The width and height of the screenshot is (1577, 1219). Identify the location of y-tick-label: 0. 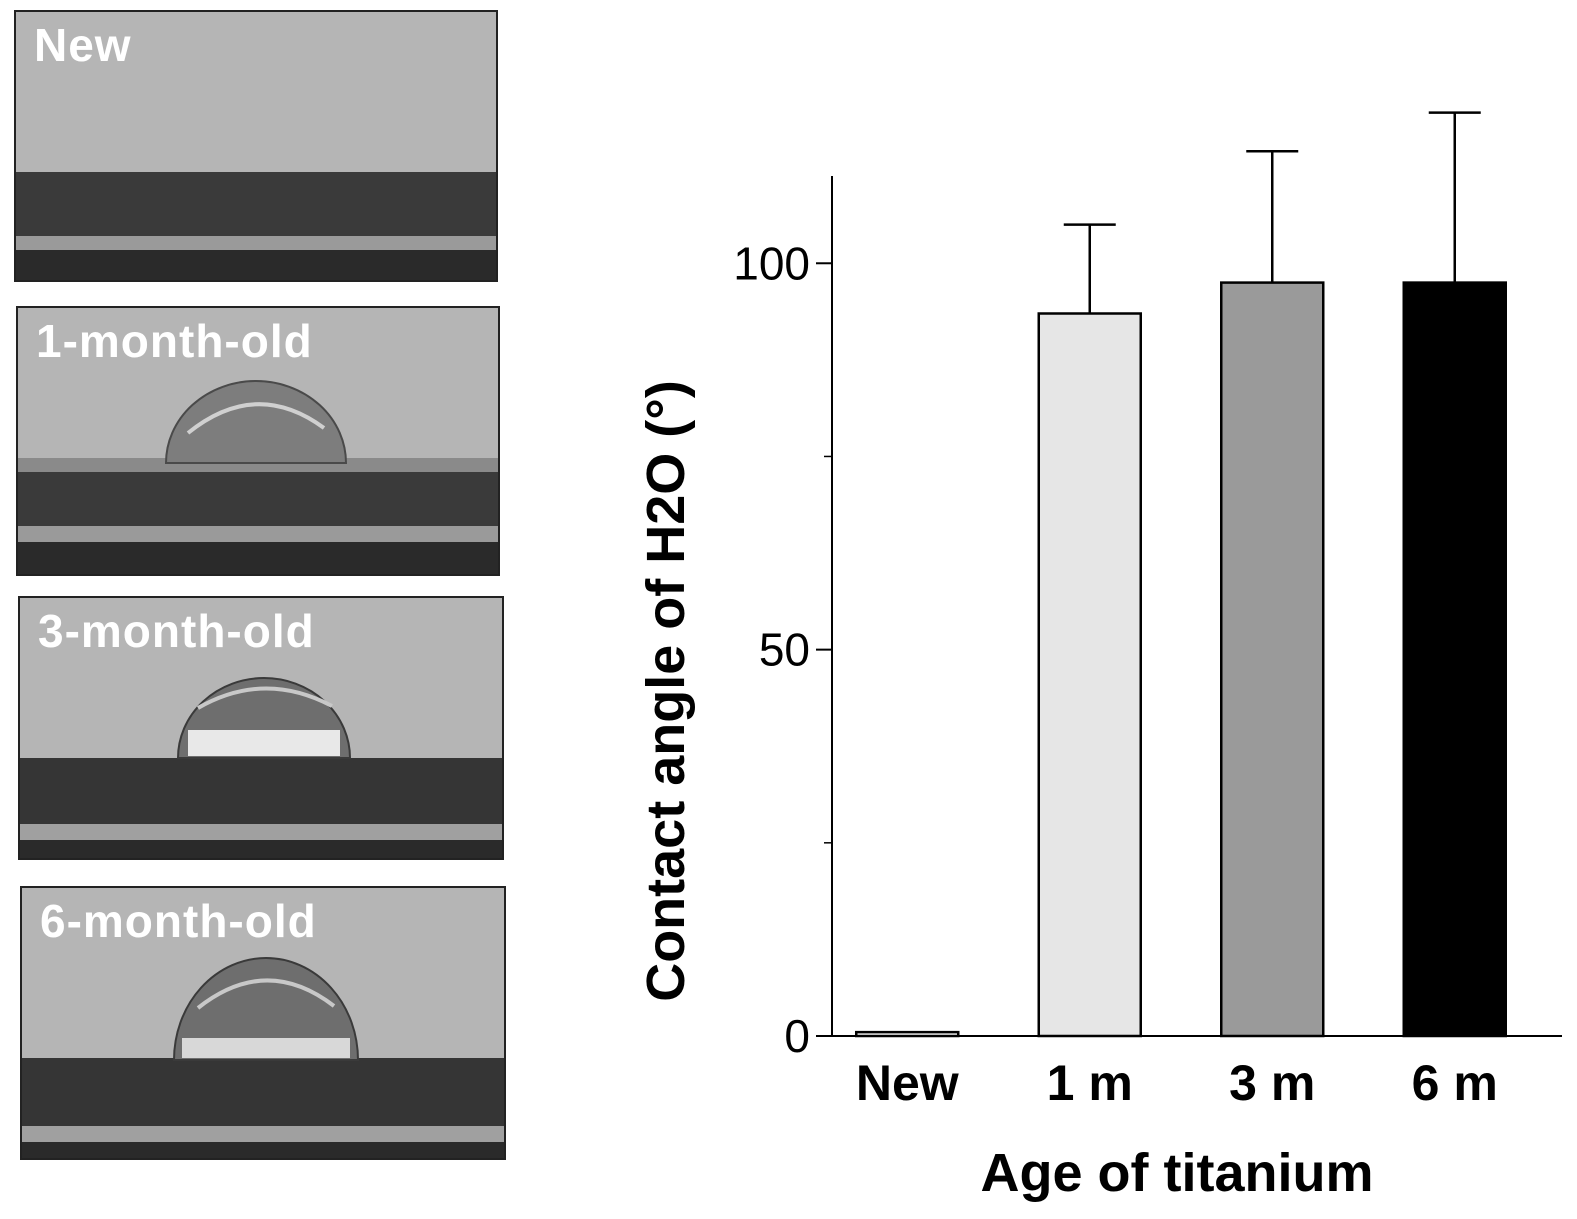
(797, 1036).